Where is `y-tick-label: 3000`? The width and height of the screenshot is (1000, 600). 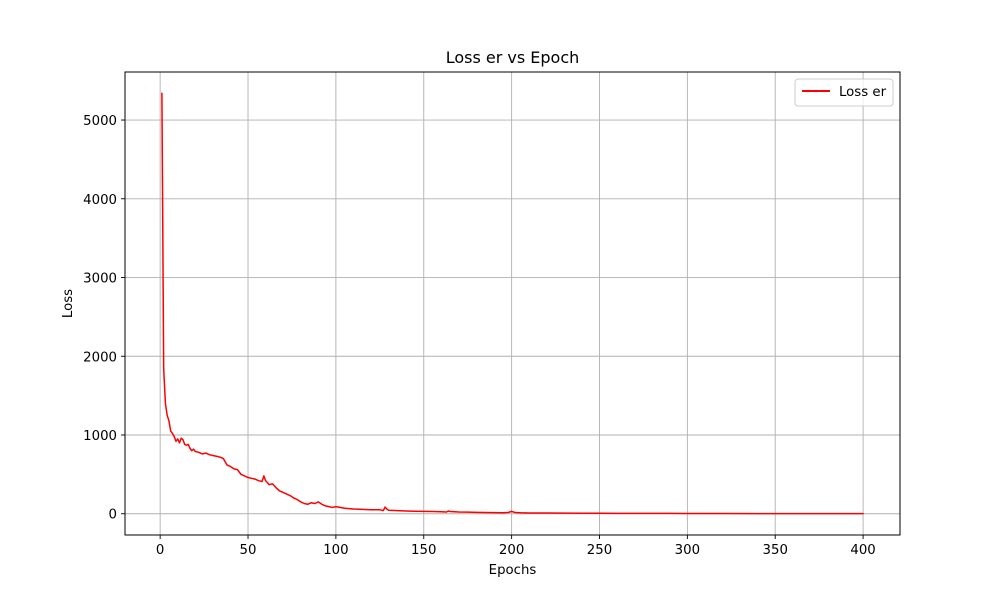
y-tick-label: 3000 is located at coordinates (100, 279).